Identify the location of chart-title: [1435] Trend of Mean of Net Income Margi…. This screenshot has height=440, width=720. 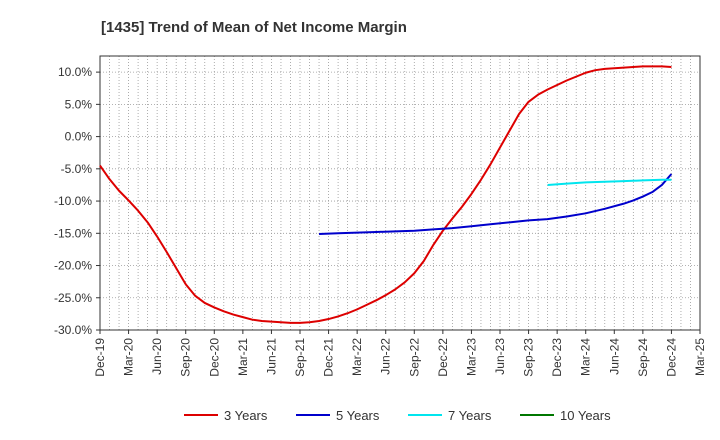
(254, 27).